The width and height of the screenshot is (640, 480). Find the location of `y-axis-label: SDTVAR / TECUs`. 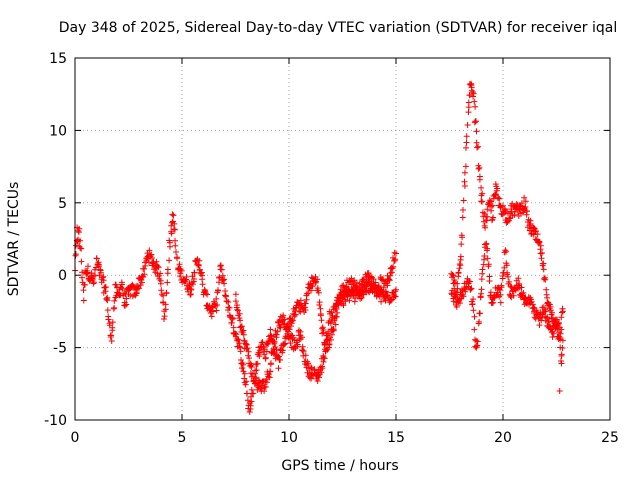

y-axis-label: SDTVAR / TECUs is located at coordinates (14, 239).